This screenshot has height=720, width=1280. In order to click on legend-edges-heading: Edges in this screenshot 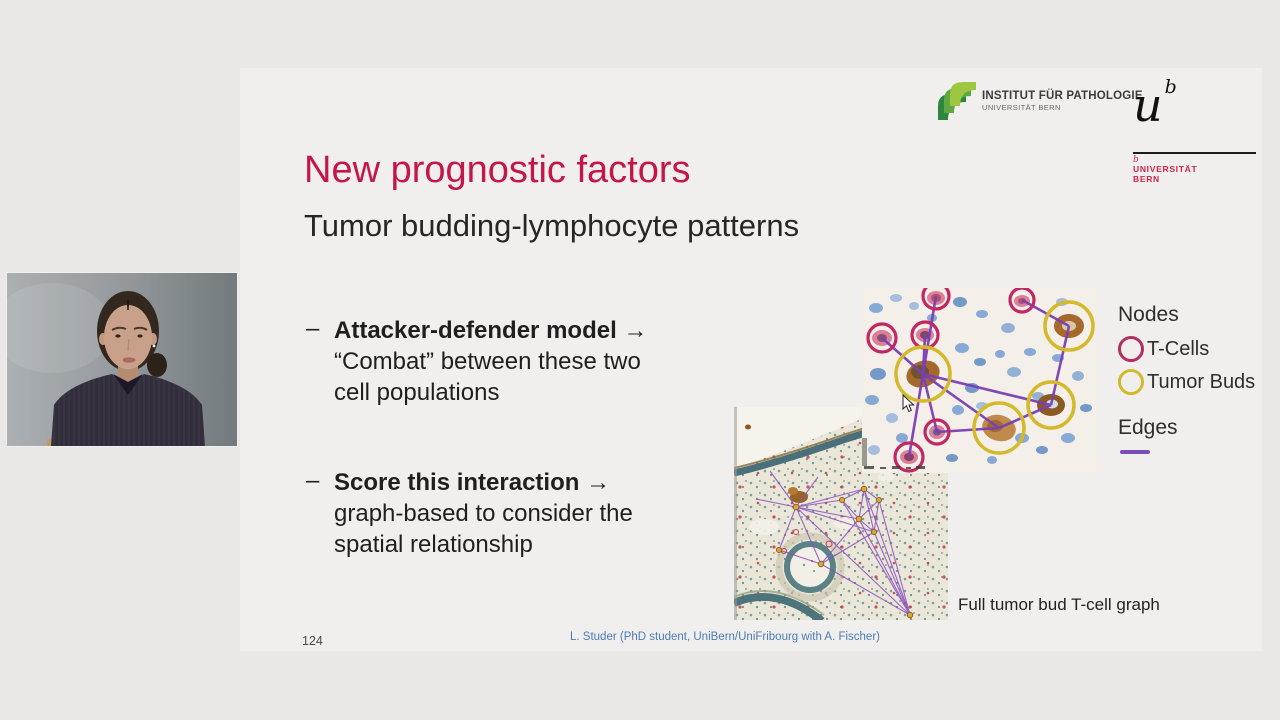, I will do `click(1148, 427)`.